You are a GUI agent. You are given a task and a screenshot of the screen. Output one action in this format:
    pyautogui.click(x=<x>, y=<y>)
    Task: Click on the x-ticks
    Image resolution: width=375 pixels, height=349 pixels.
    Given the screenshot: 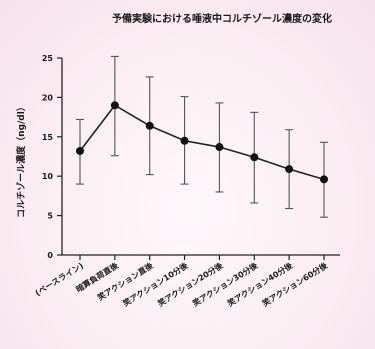 What is the action you would take?
    pyautogui.click(x=202, y=257)
    